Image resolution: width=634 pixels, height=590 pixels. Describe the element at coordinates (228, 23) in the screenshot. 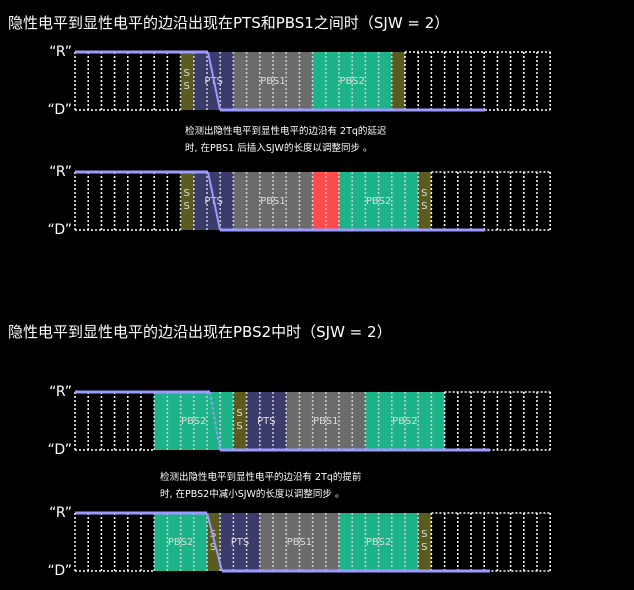

I see `section-title: 隐性电平到显性电平的边沿出现在PTS和PBS1之间时（SJW = 2）` at that location.